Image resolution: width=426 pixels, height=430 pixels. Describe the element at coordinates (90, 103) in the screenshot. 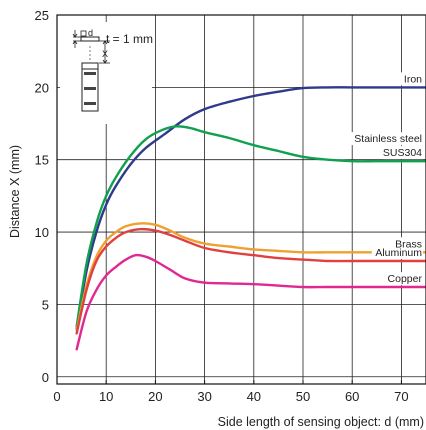

I see `sensor-nut-bottom` at that location.